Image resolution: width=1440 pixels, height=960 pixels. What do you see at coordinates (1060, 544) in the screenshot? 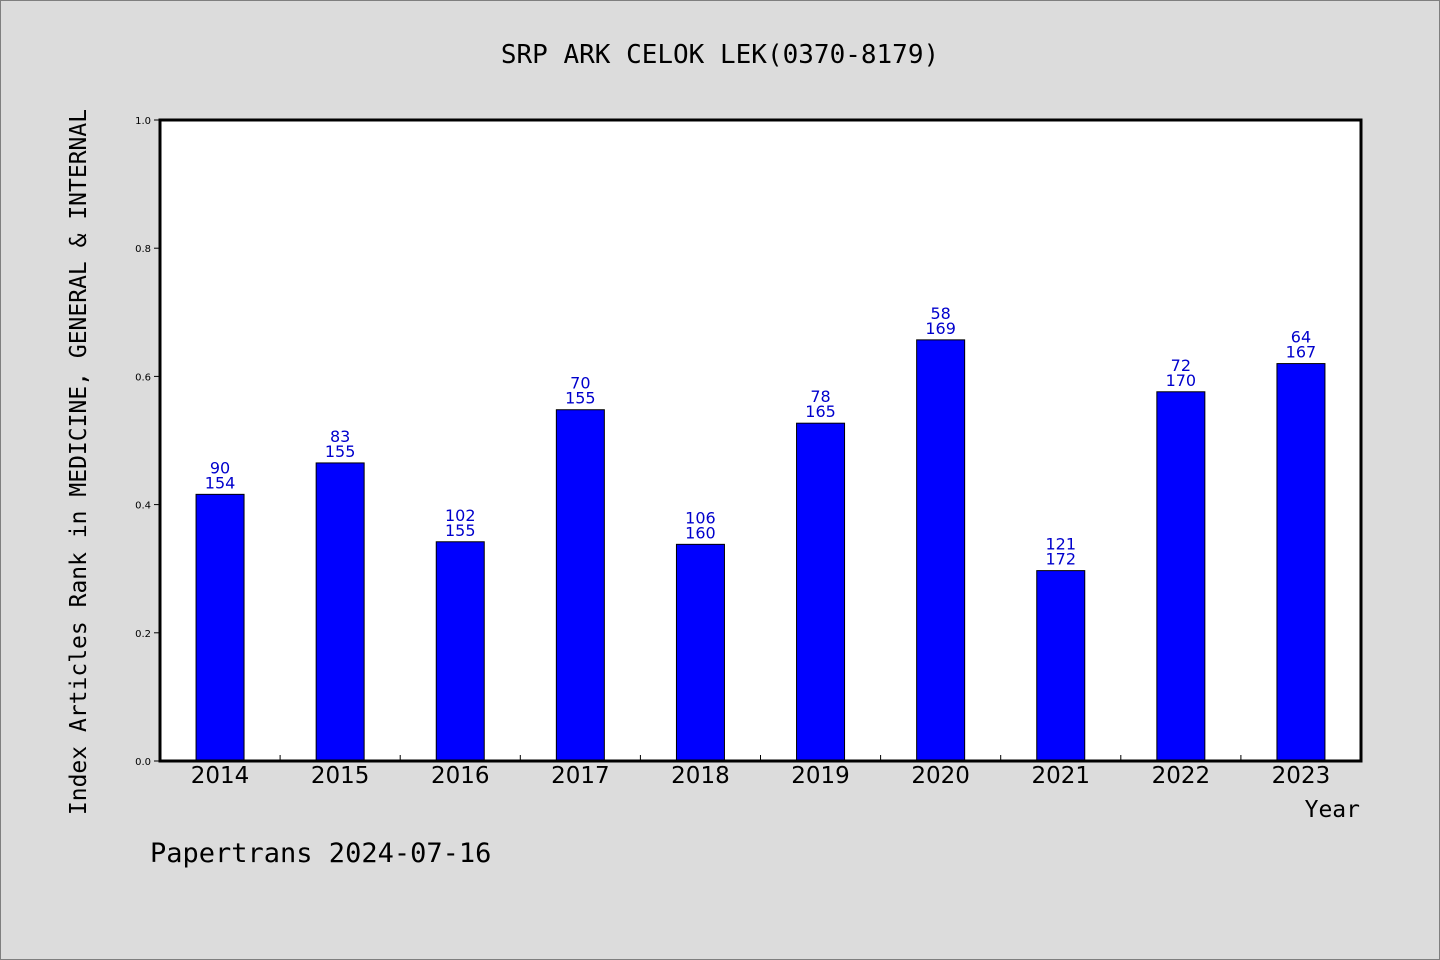
I see `data-label-rank: 121` at bounding box center [1060, 544].